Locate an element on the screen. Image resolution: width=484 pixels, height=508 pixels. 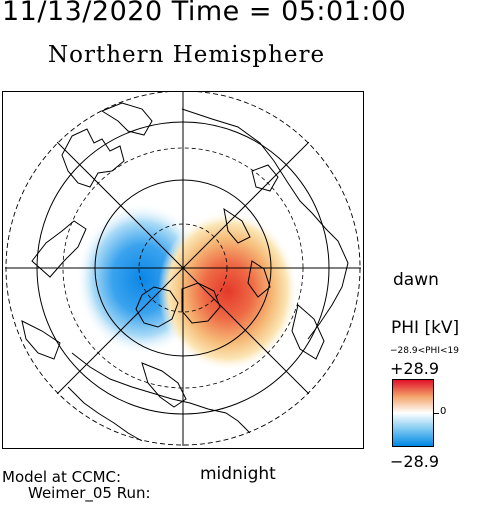
legend-title: PHI [kV] is located at coordinates (425, 328).